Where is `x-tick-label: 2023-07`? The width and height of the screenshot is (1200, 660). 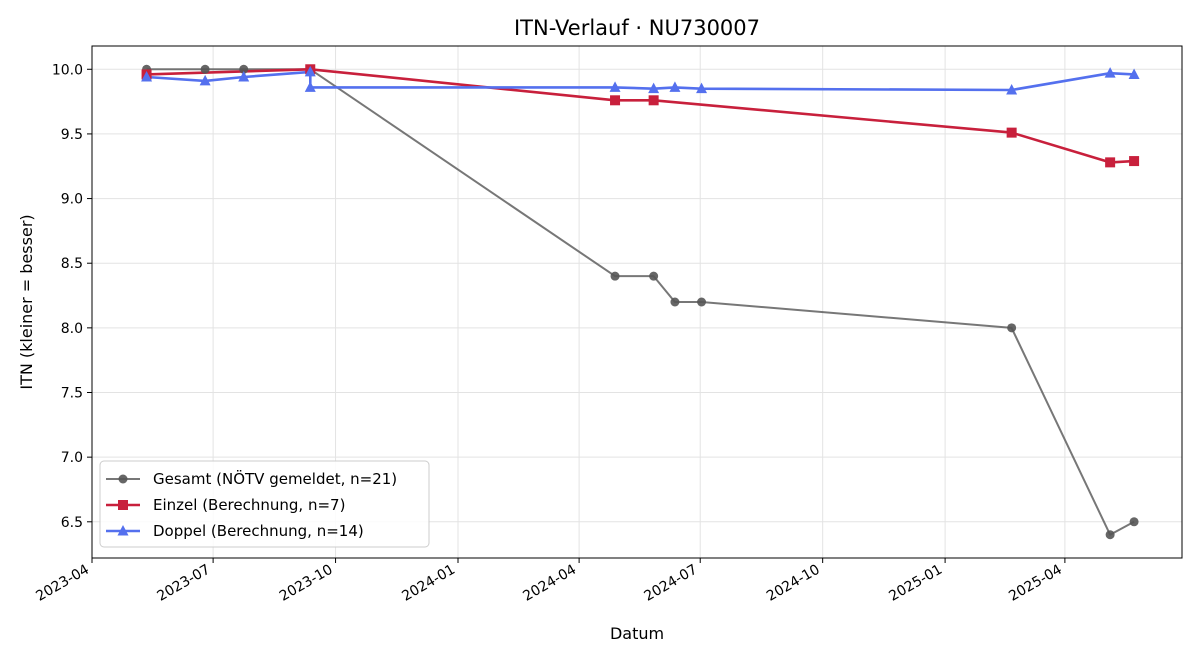 x-tick-label: 2023-07 is located at coordinates (183, 583).